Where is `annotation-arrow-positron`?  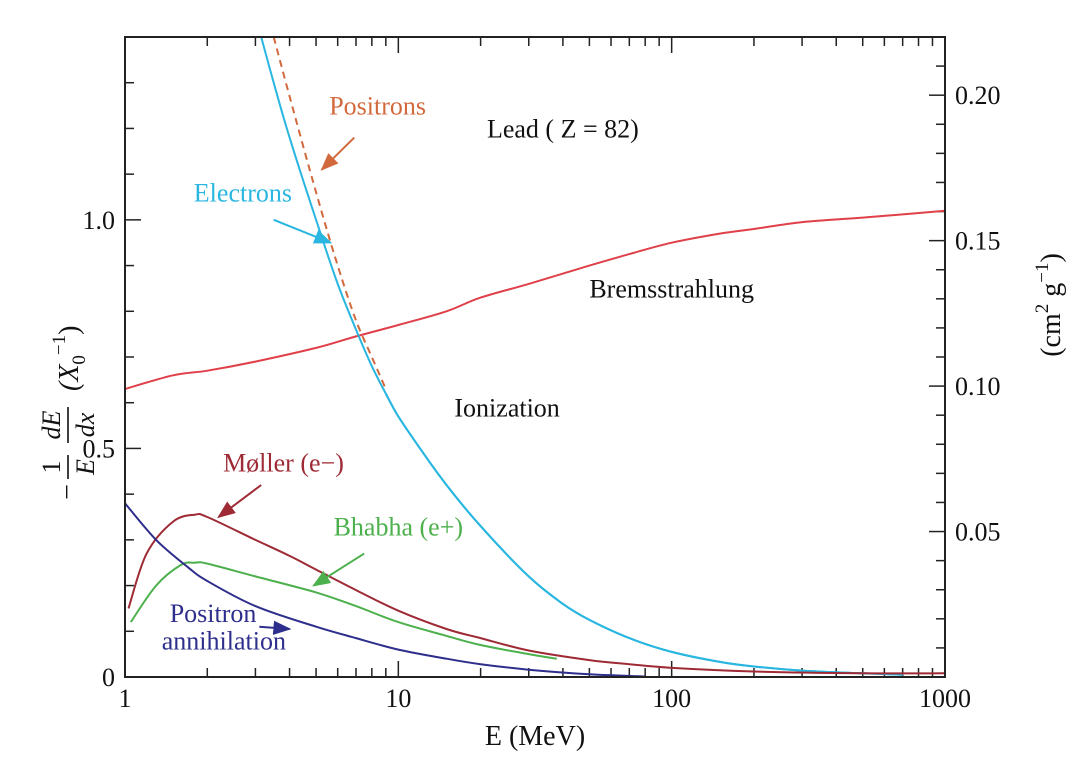
annotation-arrow-positron is located at coordinates (275, 627).